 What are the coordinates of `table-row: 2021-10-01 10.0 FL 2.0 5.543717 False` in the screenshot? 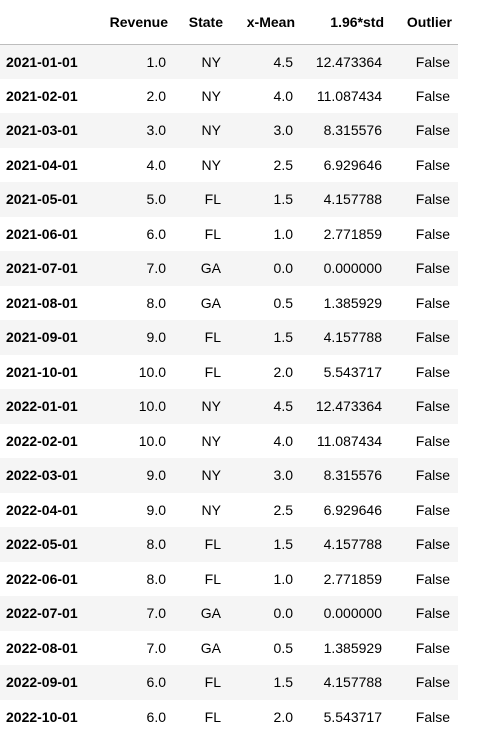 It's located at (229, 372).